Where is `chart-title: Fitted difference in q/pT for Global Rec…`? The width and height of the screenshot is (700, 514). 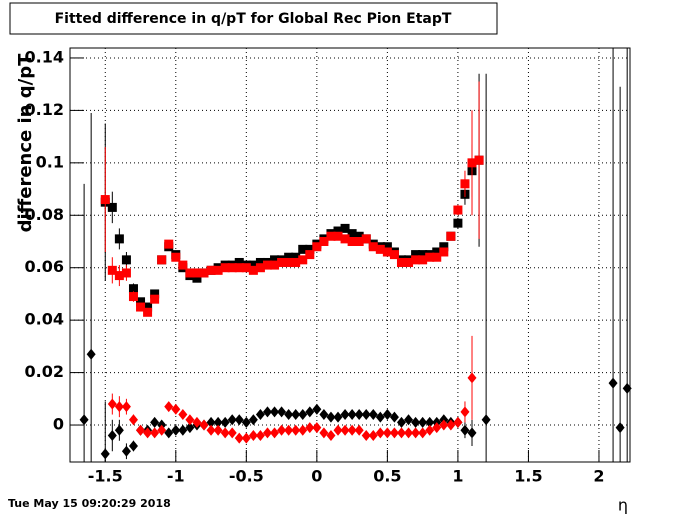 chart-title: Fitted difference in q/pT for Global Rec… is located at coordinates (253, 19).